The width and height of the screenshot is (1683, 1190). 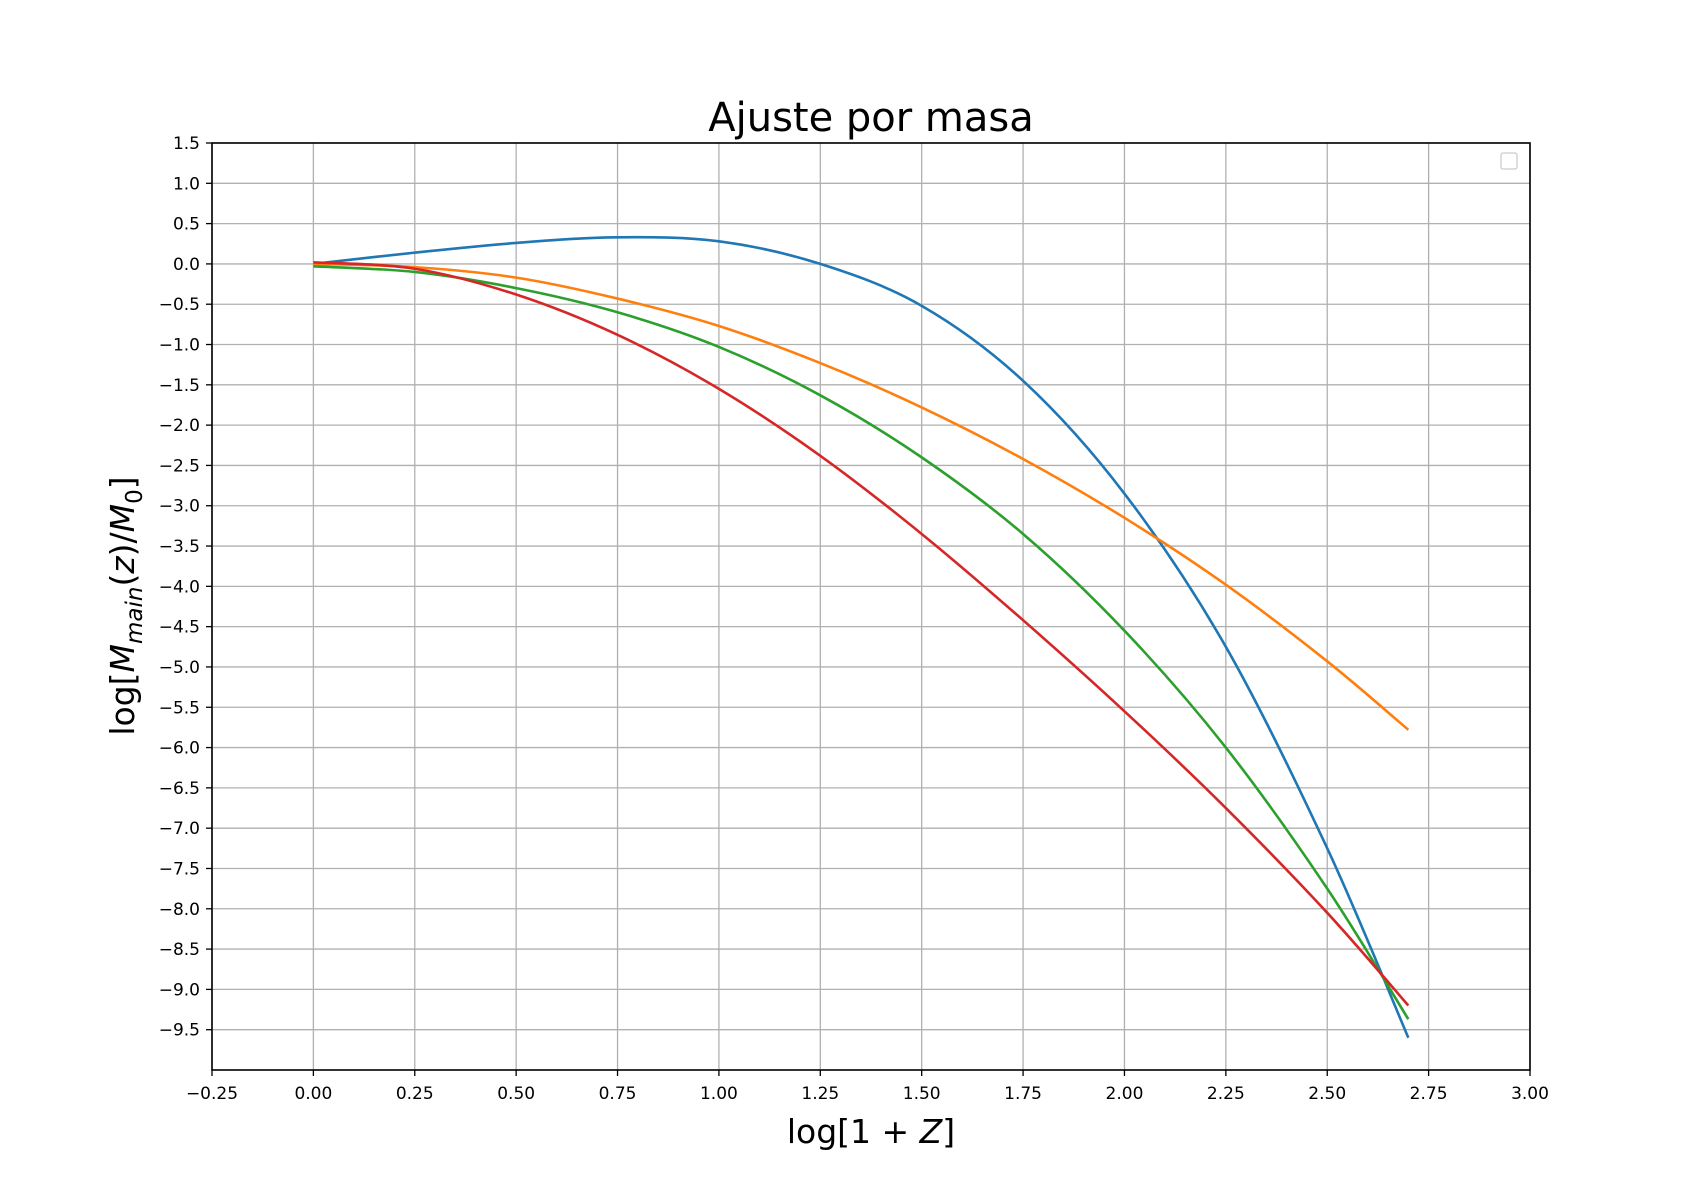 I want to click on y-axis-label-mid2: )/, so click(x=122, y=543).